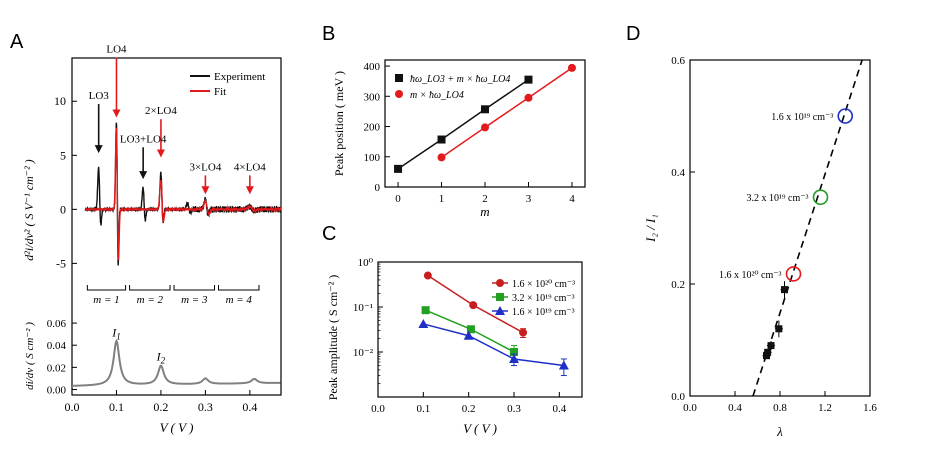 The height and width of the screenshot is (468, 926). Describe the element at coordinates (437, 95) in the screenshot. I see `panel-b-legend-label: m × ħω_LO4` at that location.